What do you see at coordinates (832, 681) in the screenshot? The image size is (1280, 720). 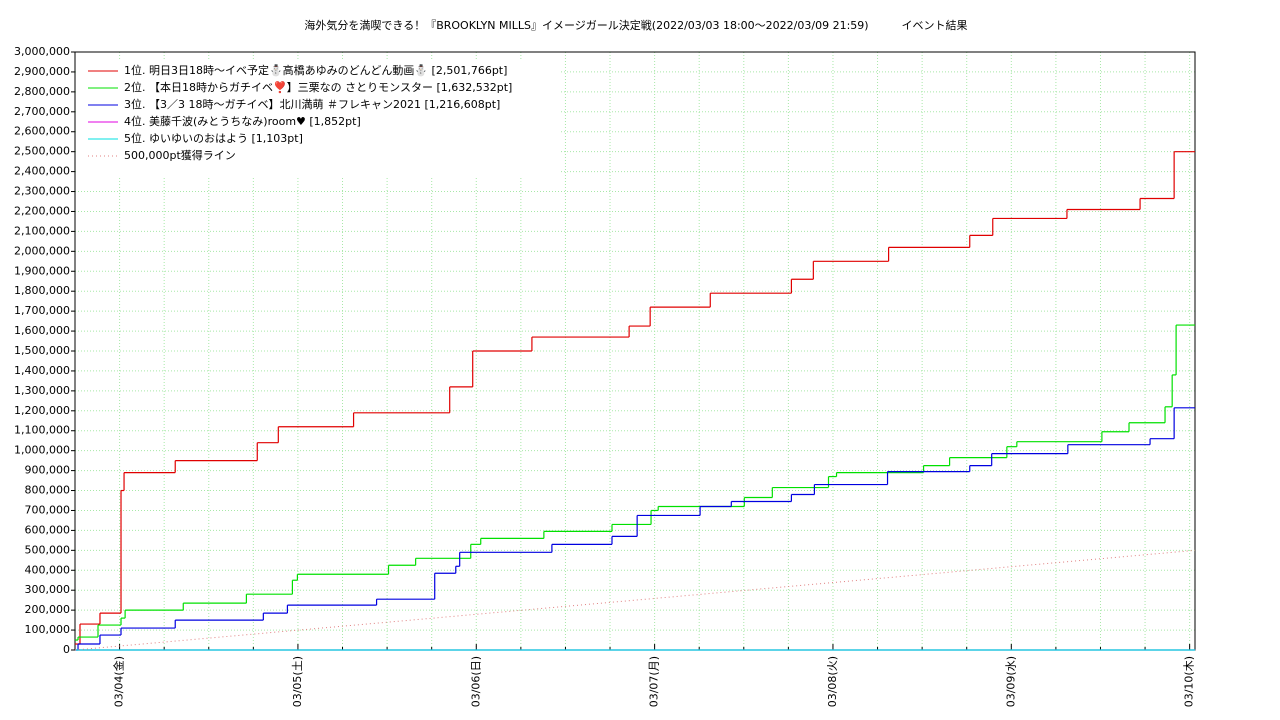 I see `x-tick-label: 03/08(火)` at bounding box center [832, 681].